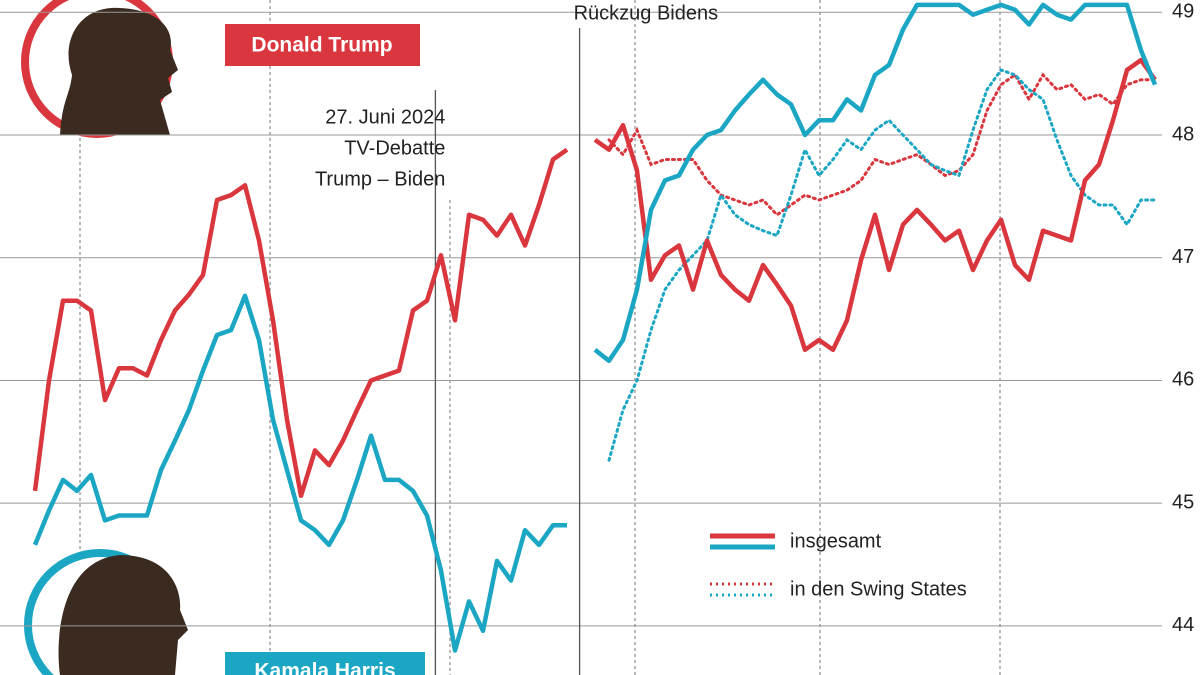  I want to click on annotation: 27. Juni 2024, so click(385, 117).